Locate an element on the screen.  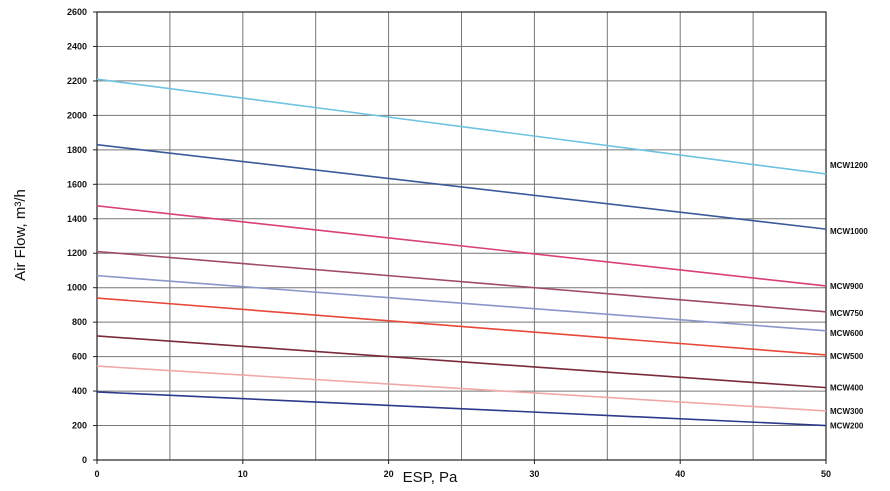
x-tick-label: 10 is located at coordinates (243, 474).